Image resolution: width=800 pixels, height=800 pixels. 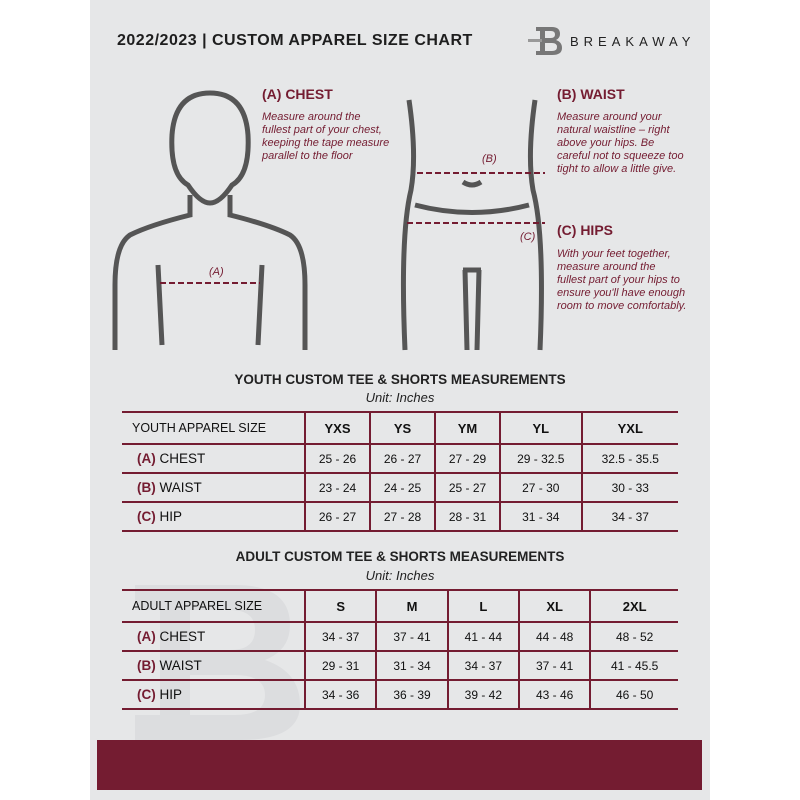 What do you see at coordinates (213, 428) in the screenshot?
I see `size-label: YOUTH APPAREL SIZE` at bounding box center [213, 428].